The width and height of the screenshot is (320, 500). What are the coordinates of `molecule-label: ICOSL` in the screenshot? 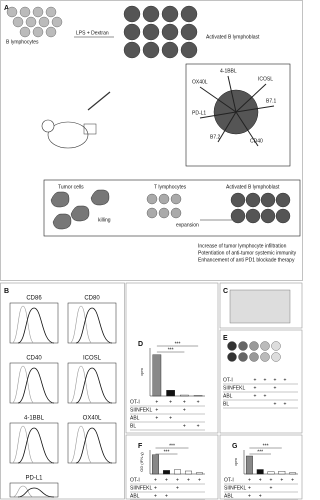 It's located at (265, 79).